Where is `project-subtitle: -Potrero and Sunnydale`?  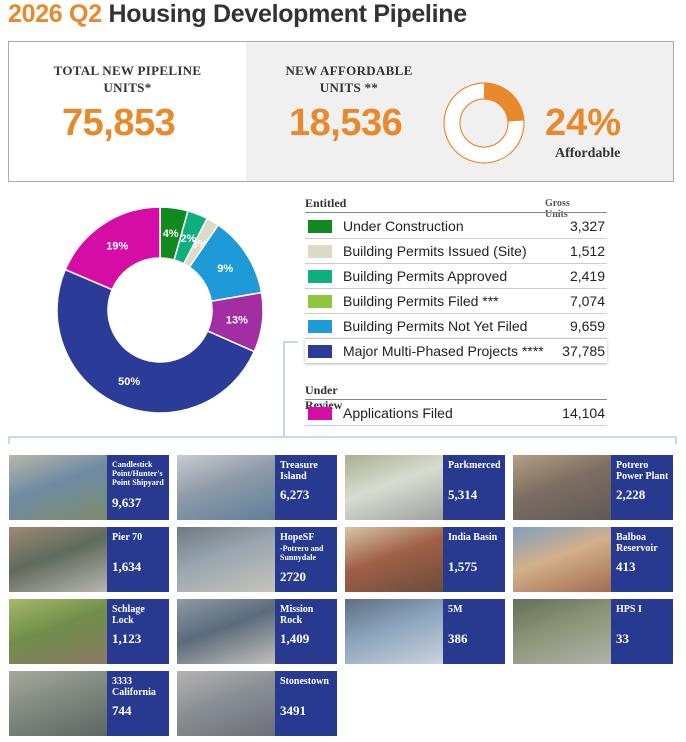 project-subtitle: -Potrero and Sunnydale is located at coordinates (302, 553).